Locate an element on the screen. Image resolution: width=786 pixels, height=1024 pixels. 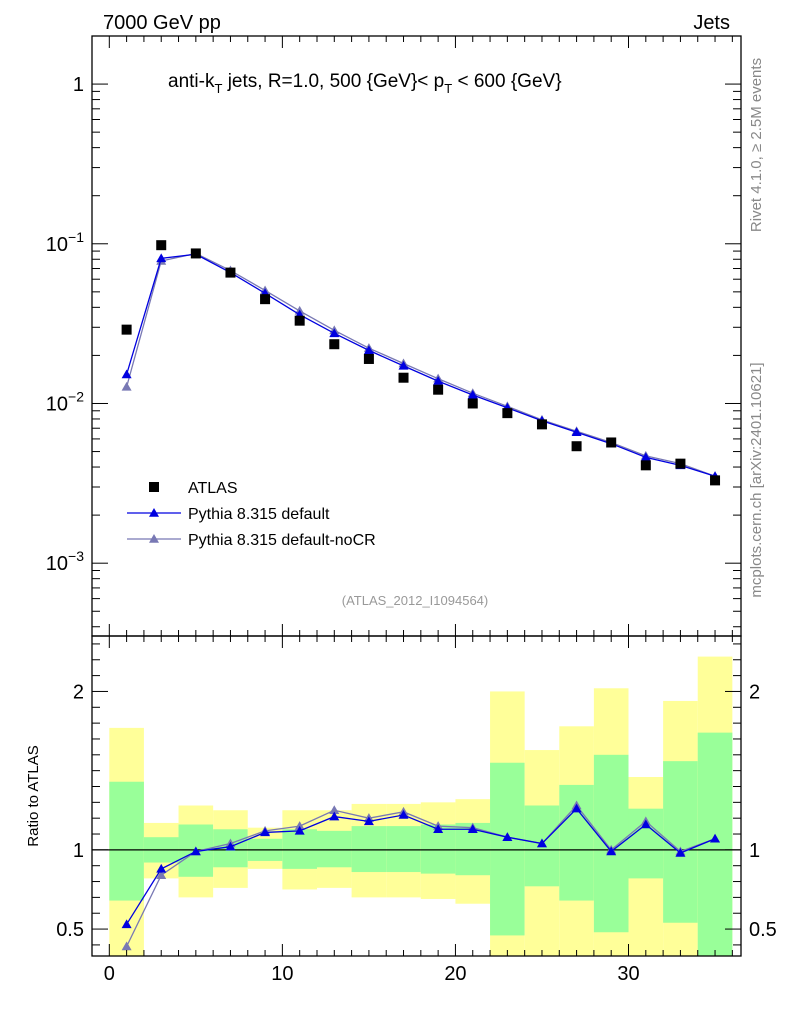
legend-marker-atlas is located at coordinates (154, 487).